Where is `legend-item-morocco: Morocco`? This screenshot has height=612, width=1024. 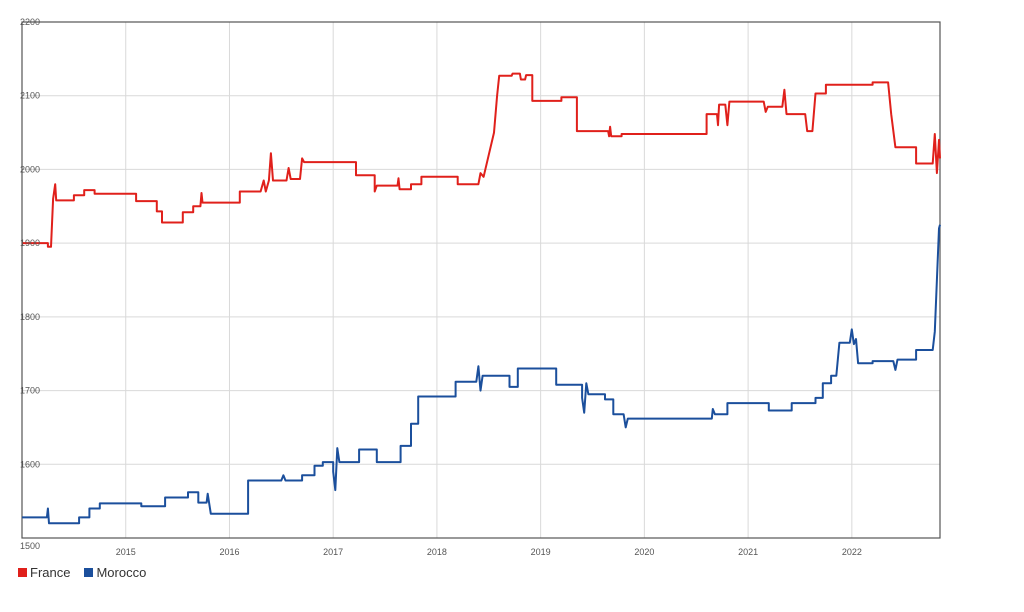
legend-item-morocco: Morocco is located at coordinates (115, 572).